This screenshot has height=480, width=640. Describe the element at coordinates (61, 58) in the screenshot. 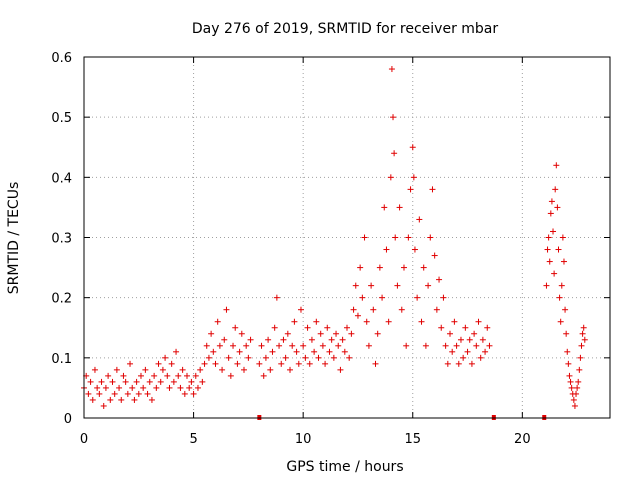

I see `y-tick-label: 0.6` at that location.